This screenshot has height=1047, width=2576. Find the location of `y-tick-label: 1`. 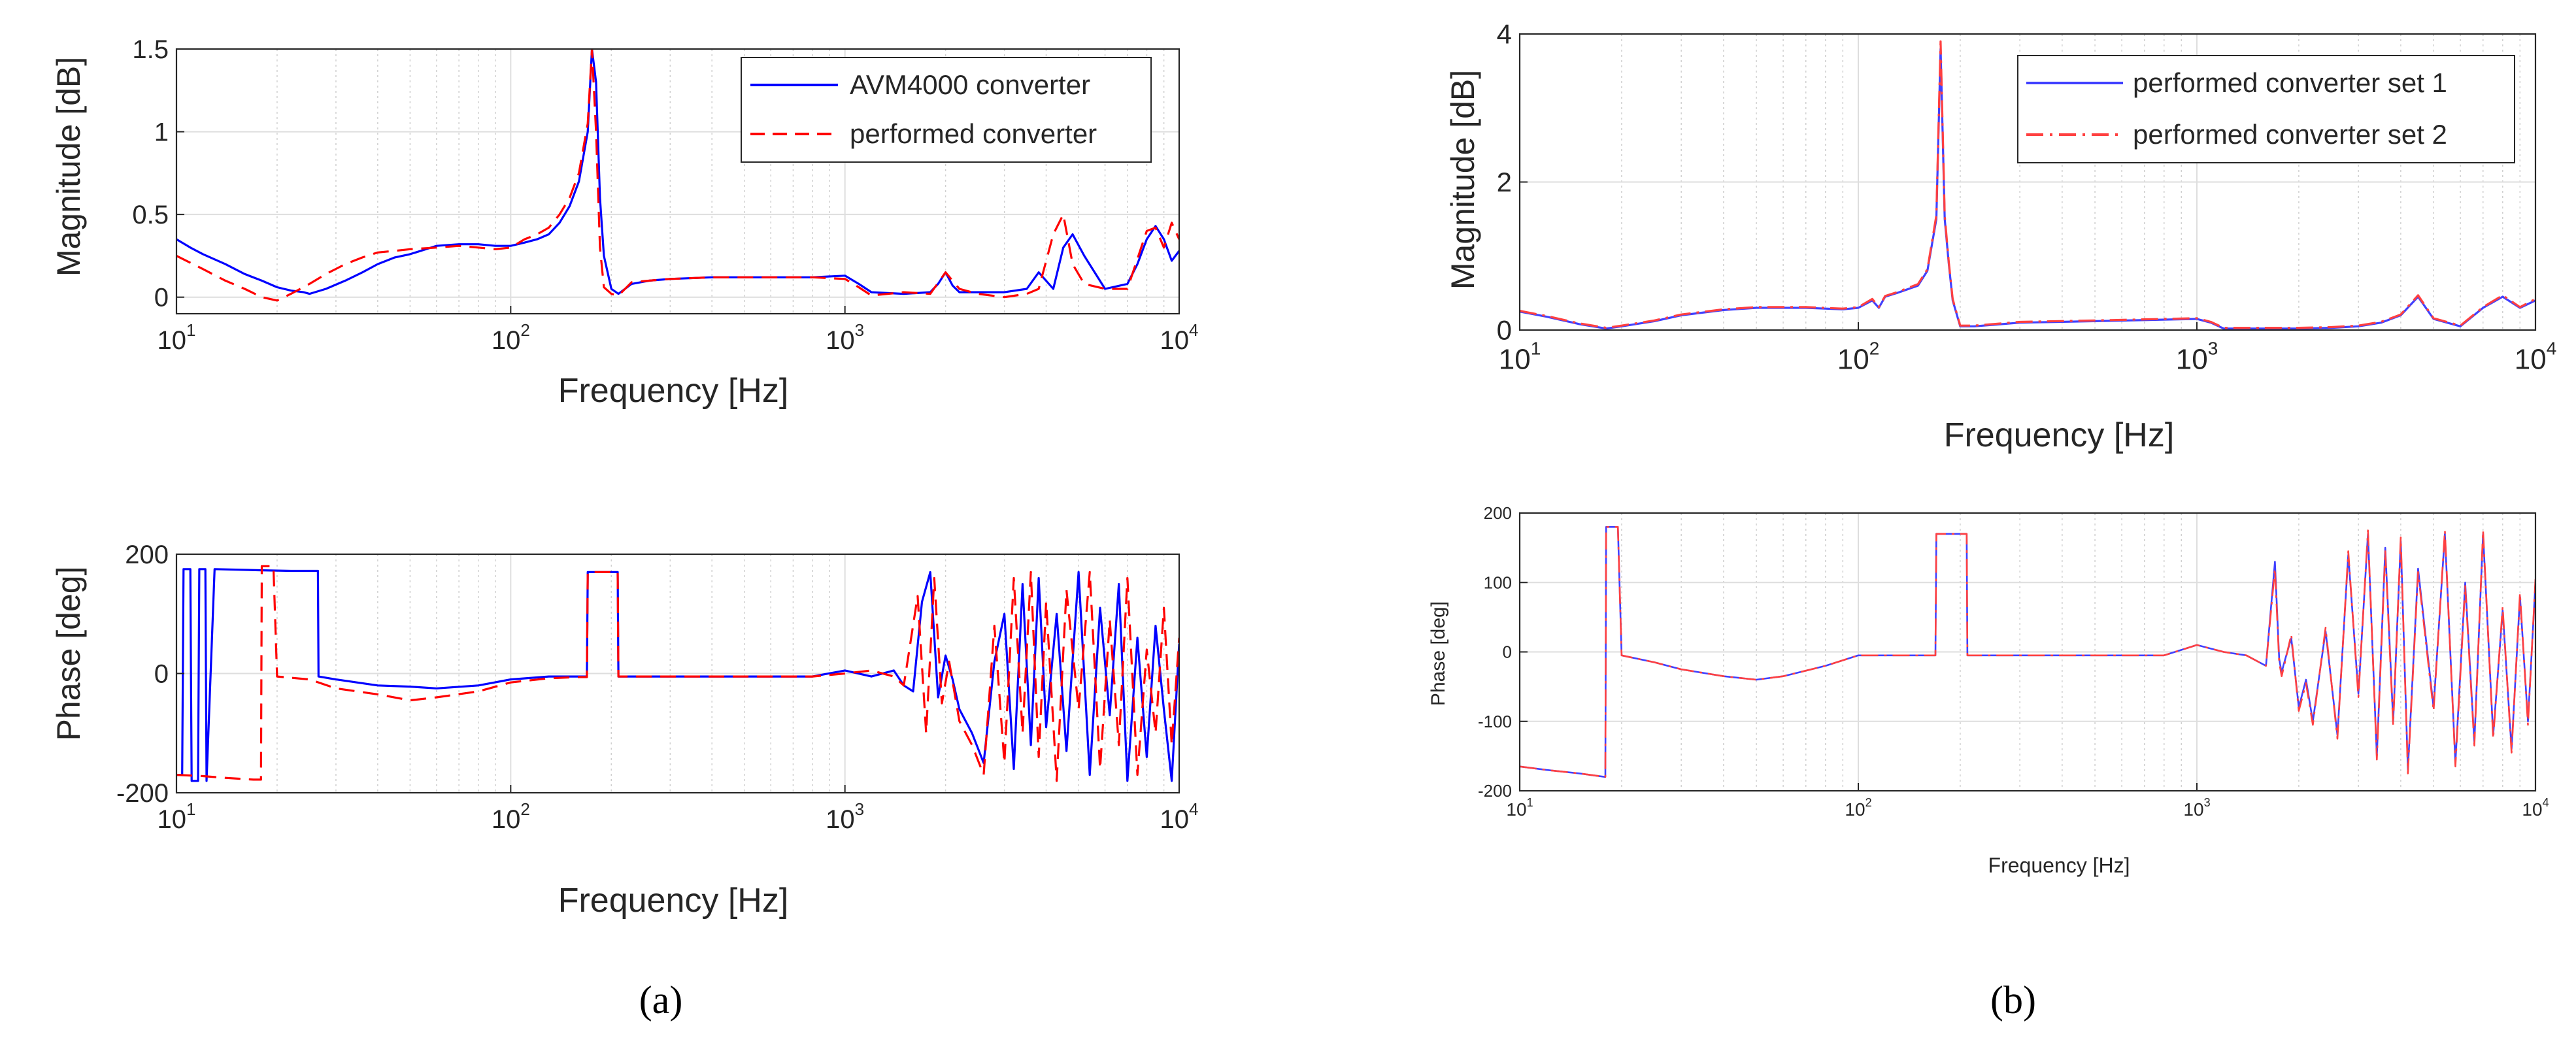

y-tick-label: 1 is located at coordinates (162, 132).